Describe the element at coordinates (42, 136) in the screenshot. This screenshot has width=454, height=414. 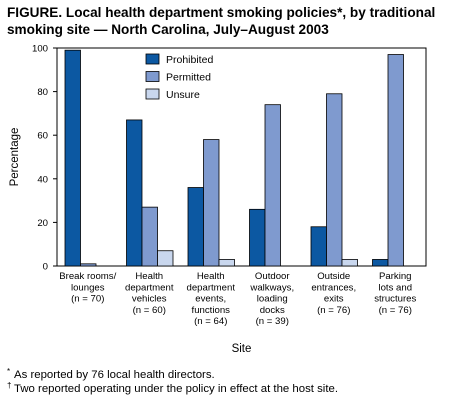
I see `y-tick-label-3: 60` at that location.